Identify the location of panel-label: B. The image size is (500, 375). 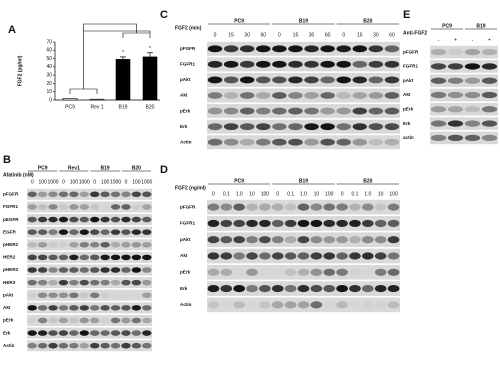
(7, 160).